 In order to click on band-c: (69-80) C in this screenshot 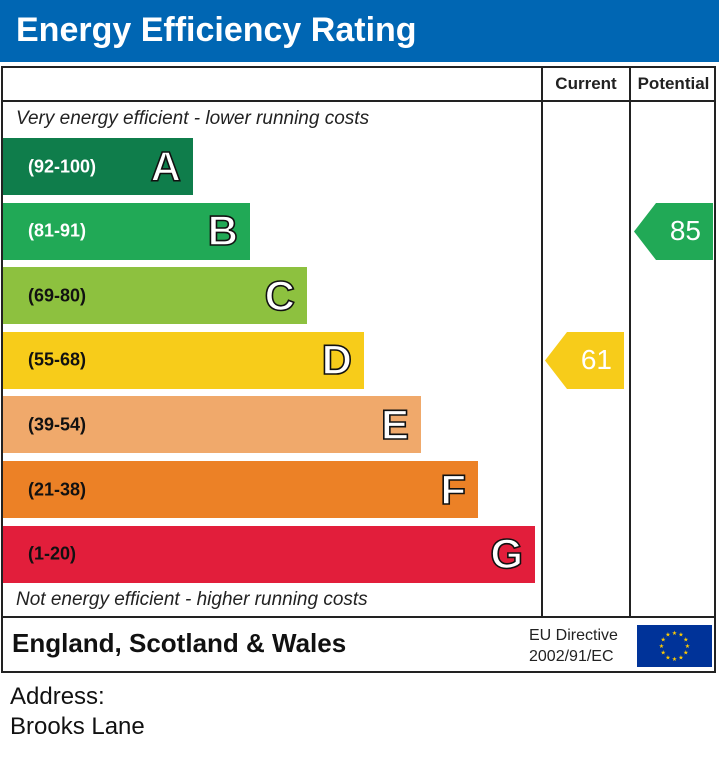, I will do `click(155, 296)`.